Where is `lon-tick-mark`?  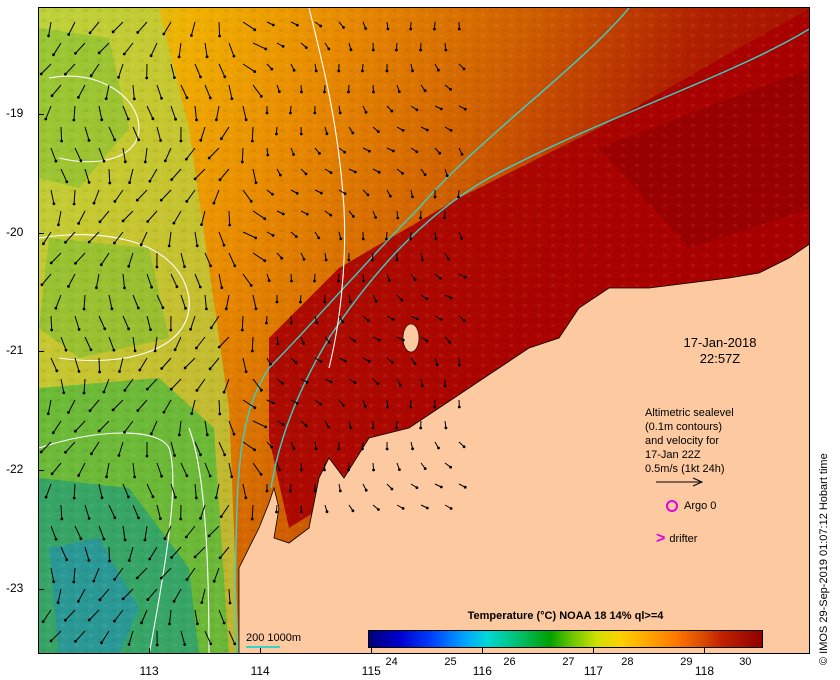
lon-tick-mark is located at coordinates (372, 651).